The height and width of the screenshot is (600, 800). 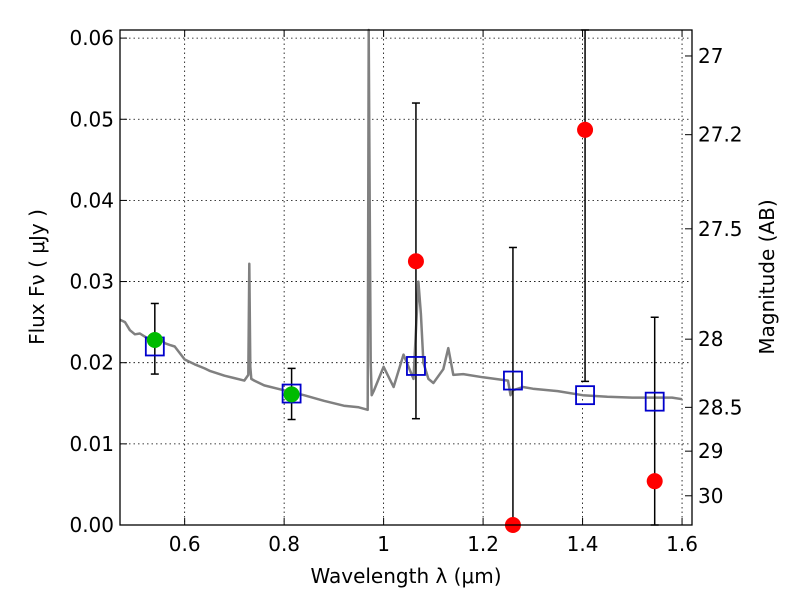 I want to click on x-tick-label: 0.6, so click(x=185, y=544).